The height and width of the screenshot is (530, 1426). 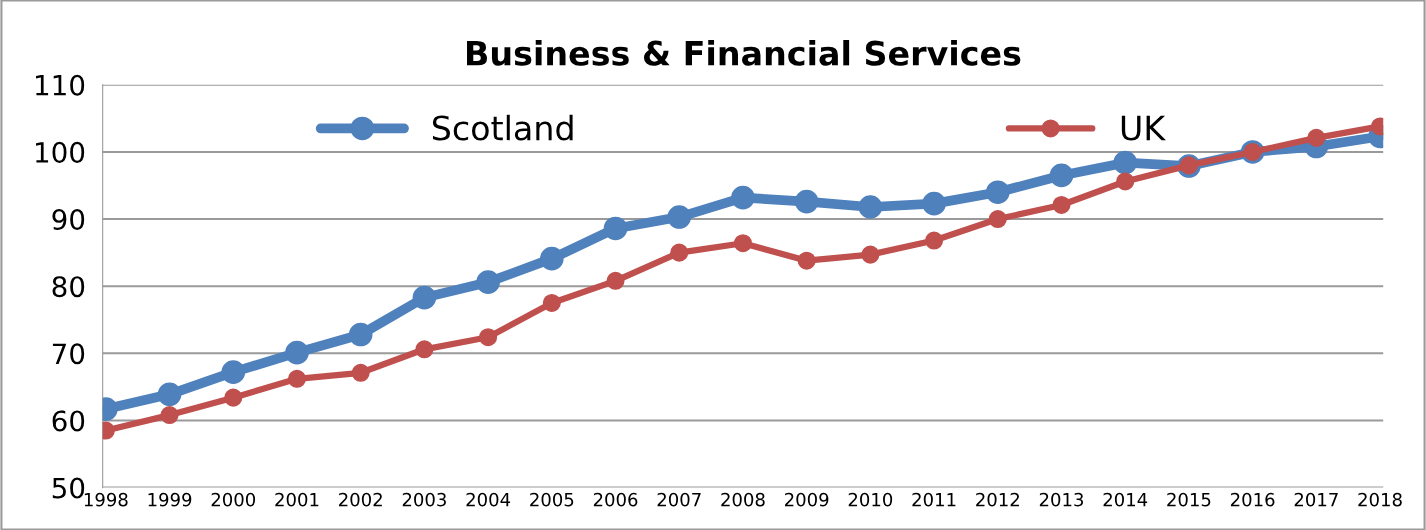 What do you see at coordinates (170, 499) in the screenshot?
I see `x-tick-label: 1999` at bounding box center [170, 499].